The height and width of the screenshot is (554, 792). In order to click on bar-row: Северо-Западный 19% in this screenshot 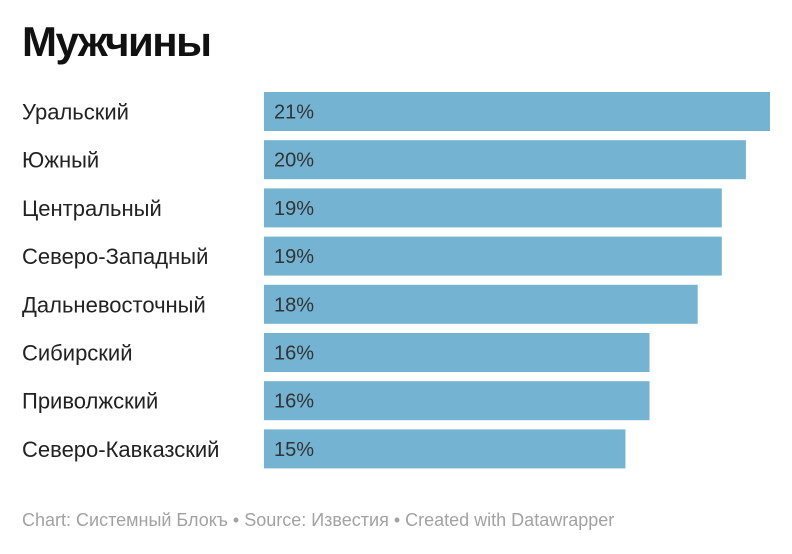, I will do `click(372, 256)`.